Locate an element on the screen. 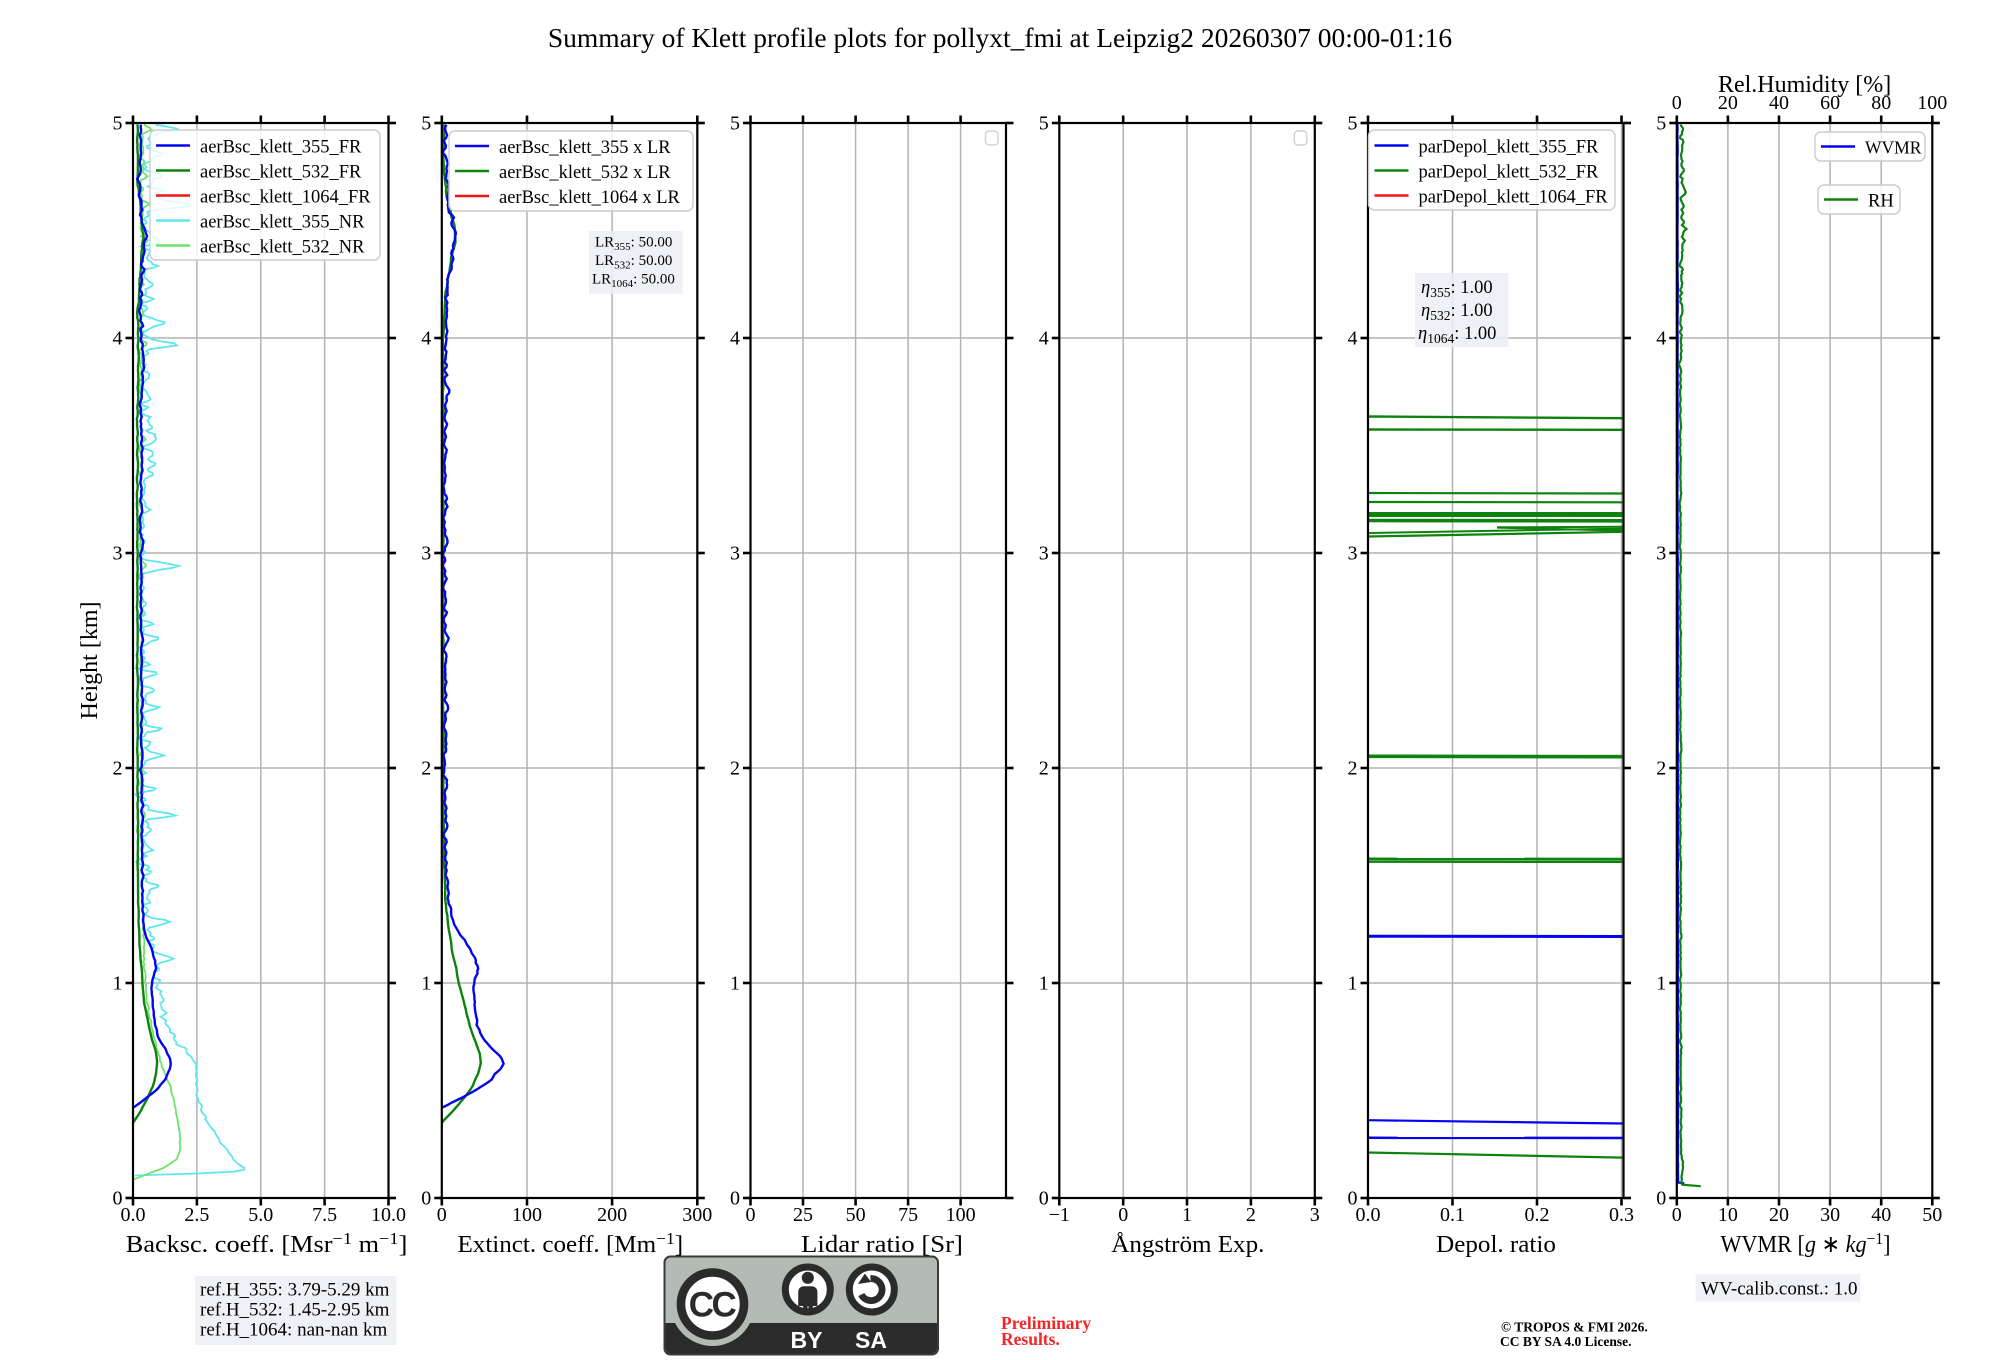 The width and height of the screenshot is (2000, 1360). svg-text: ref.H_355: 3.79-5.29 km is located at coordinates (295, 1290).